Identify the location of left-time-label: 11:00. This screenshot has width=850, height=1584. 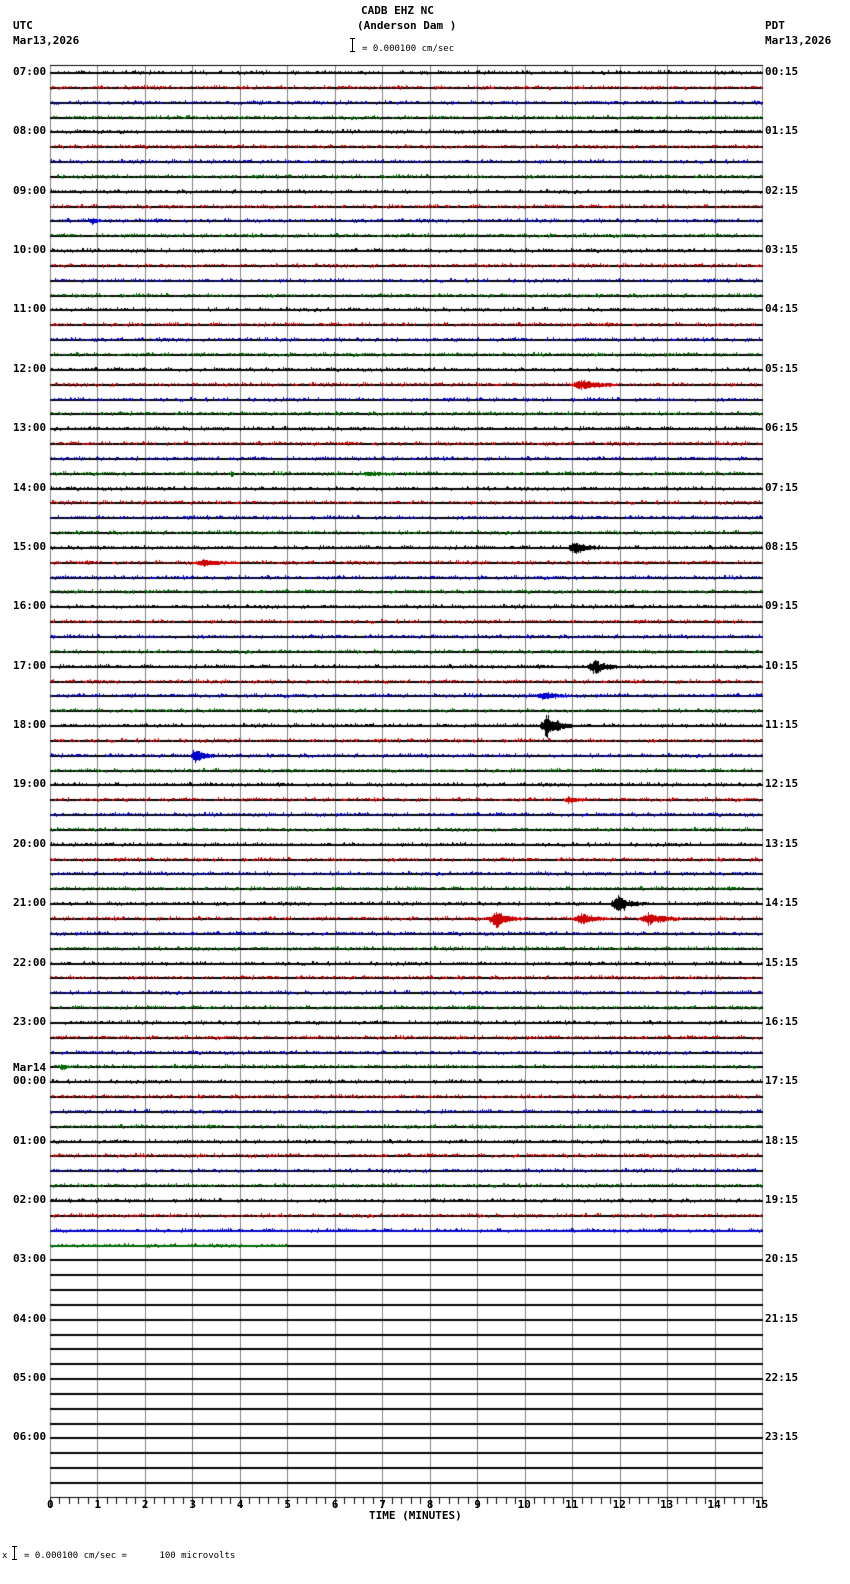
(30, 308).